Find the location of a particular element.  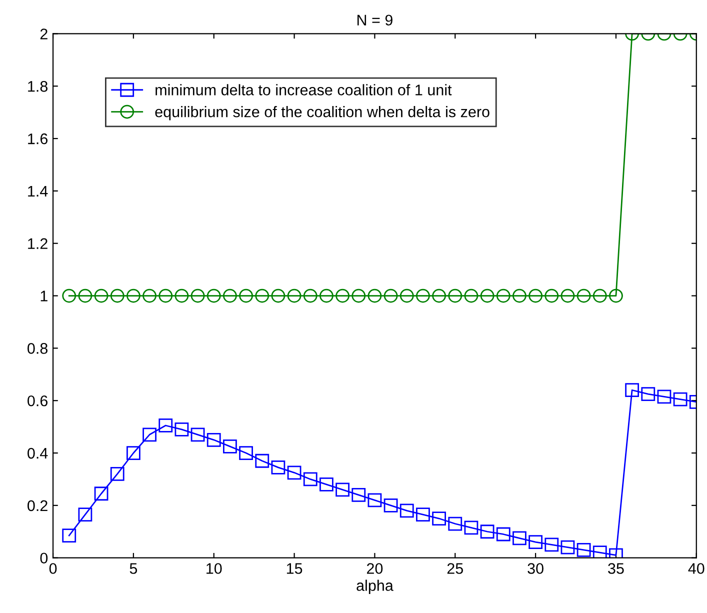

y-tick-label: 0.6 is located at coordinates (38, 400).